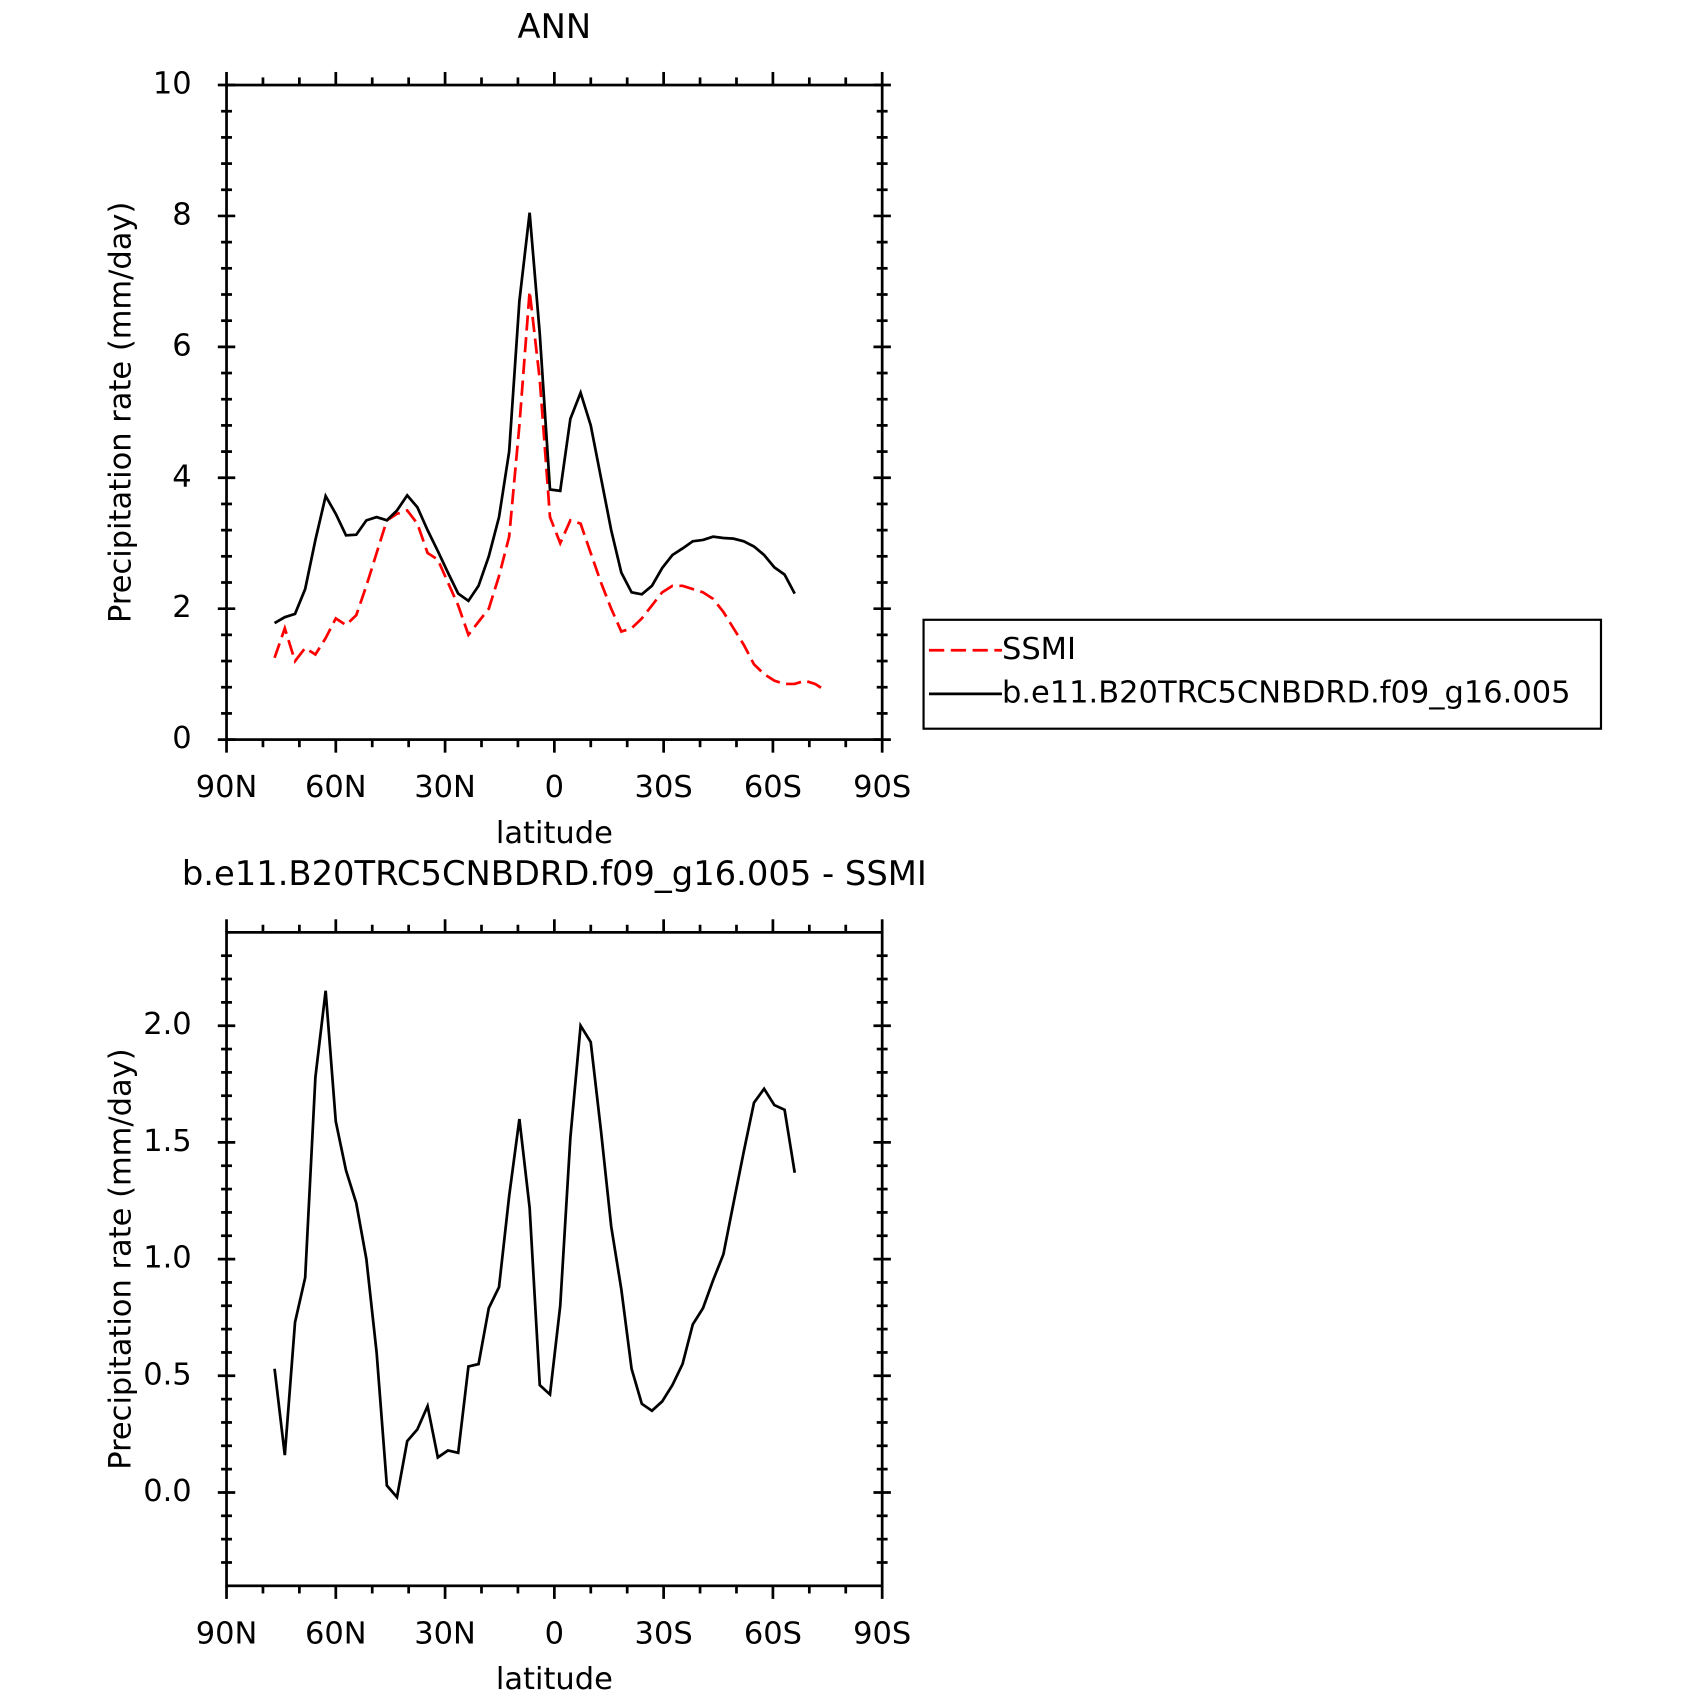 This screenshot has height=1697, width=1699. What do you see at coordinates (554, 873) in the screenshot?
I see `chart-title: b.e11.B20TRC5CNBDRD.f09_g16.005 - SSMI` at bounding box center [554, 873].